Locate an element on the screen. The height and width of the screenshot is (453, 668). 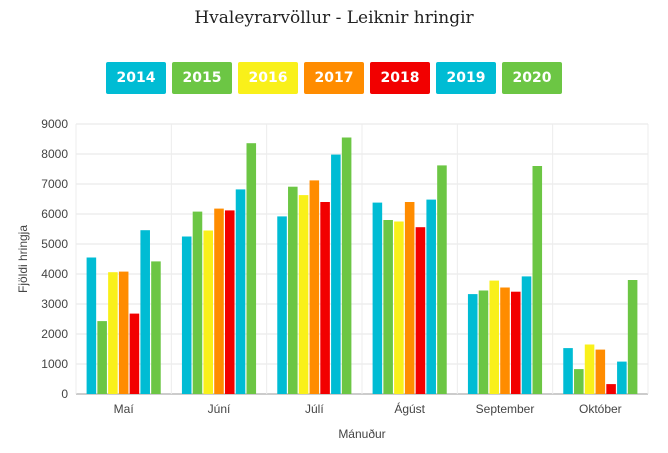
bar-2014-September is located at coordinates (472, 344).